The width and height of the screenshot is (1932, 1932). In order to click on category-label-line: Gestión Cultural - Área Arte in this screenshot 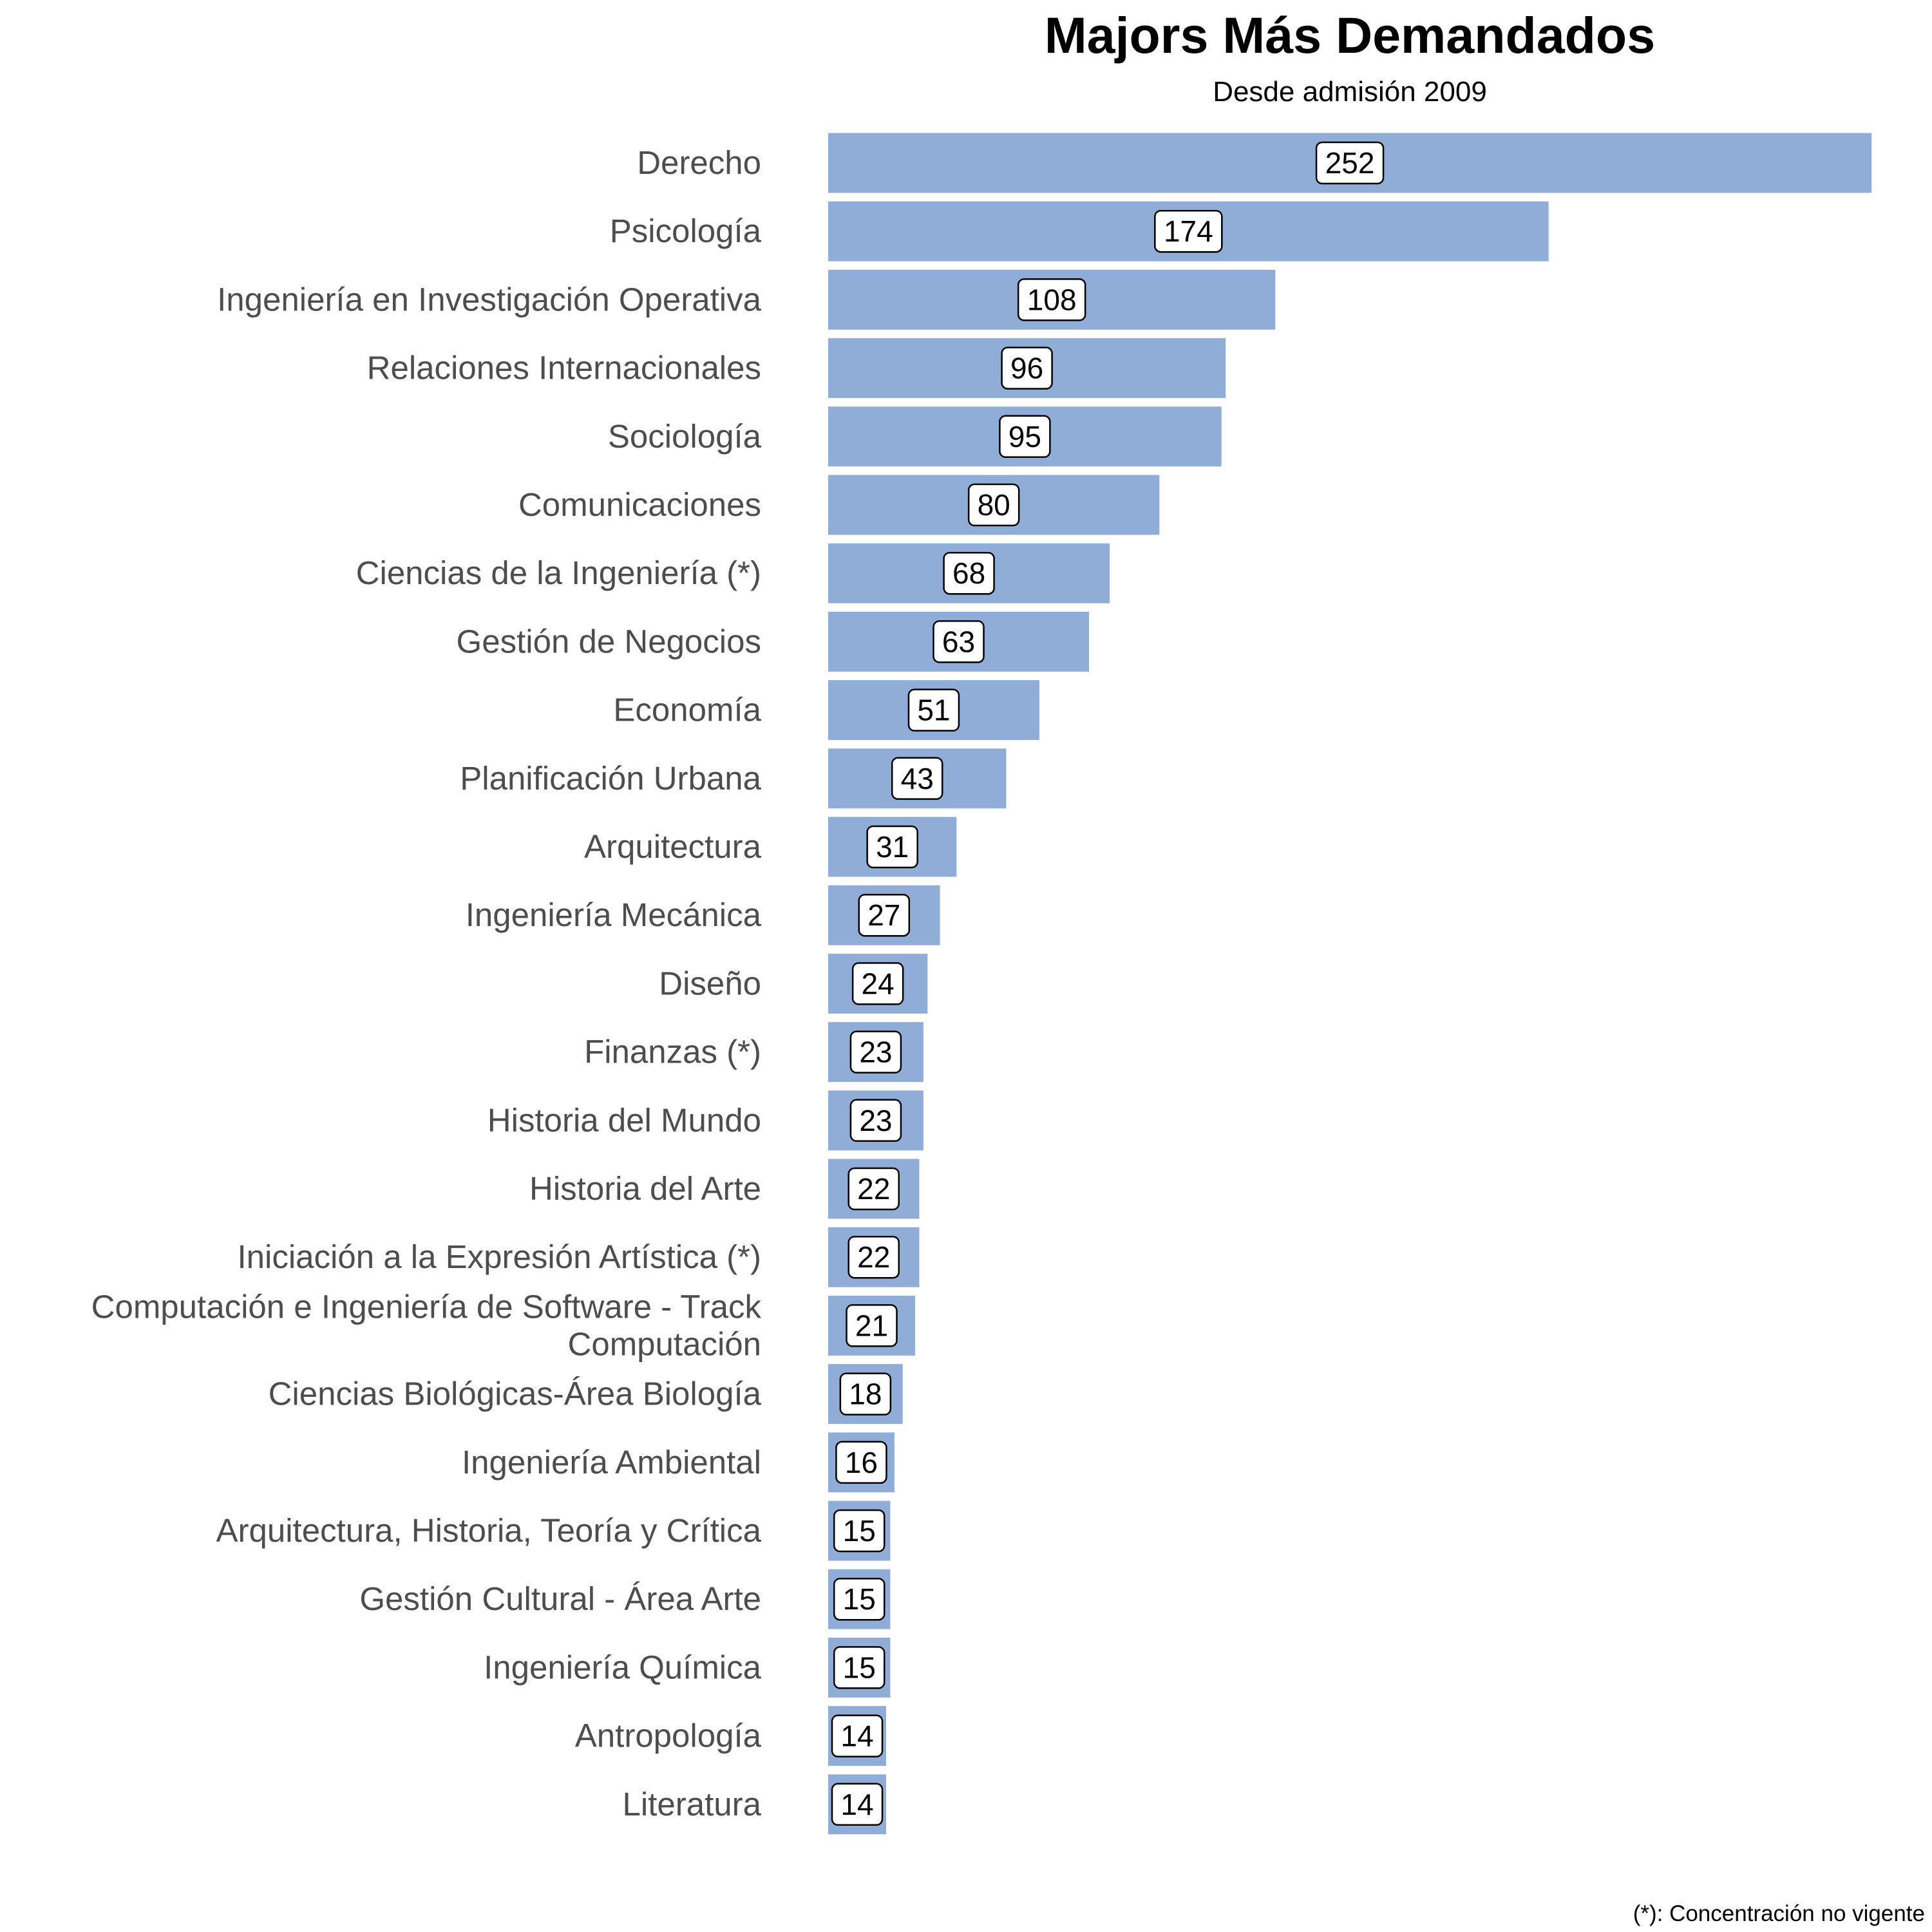, I will do `click(560, 1599)`.